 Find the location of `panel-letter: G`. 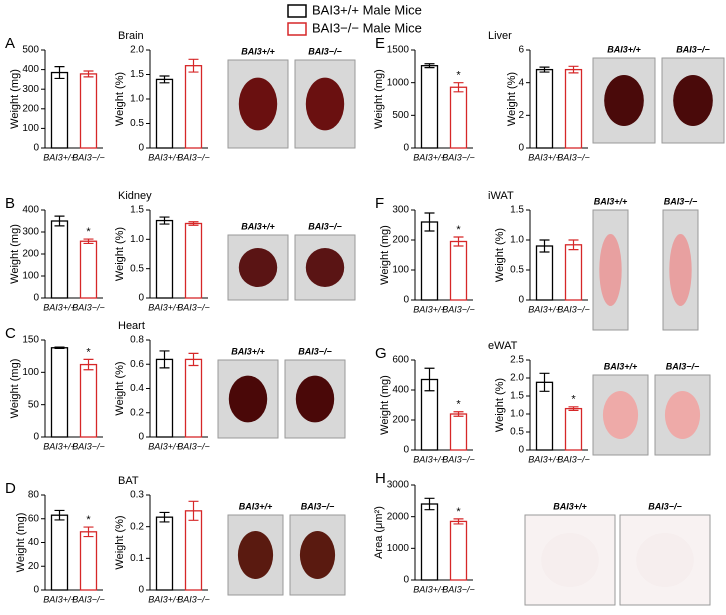

panel-letter: G is located at coordinates (381, 353).